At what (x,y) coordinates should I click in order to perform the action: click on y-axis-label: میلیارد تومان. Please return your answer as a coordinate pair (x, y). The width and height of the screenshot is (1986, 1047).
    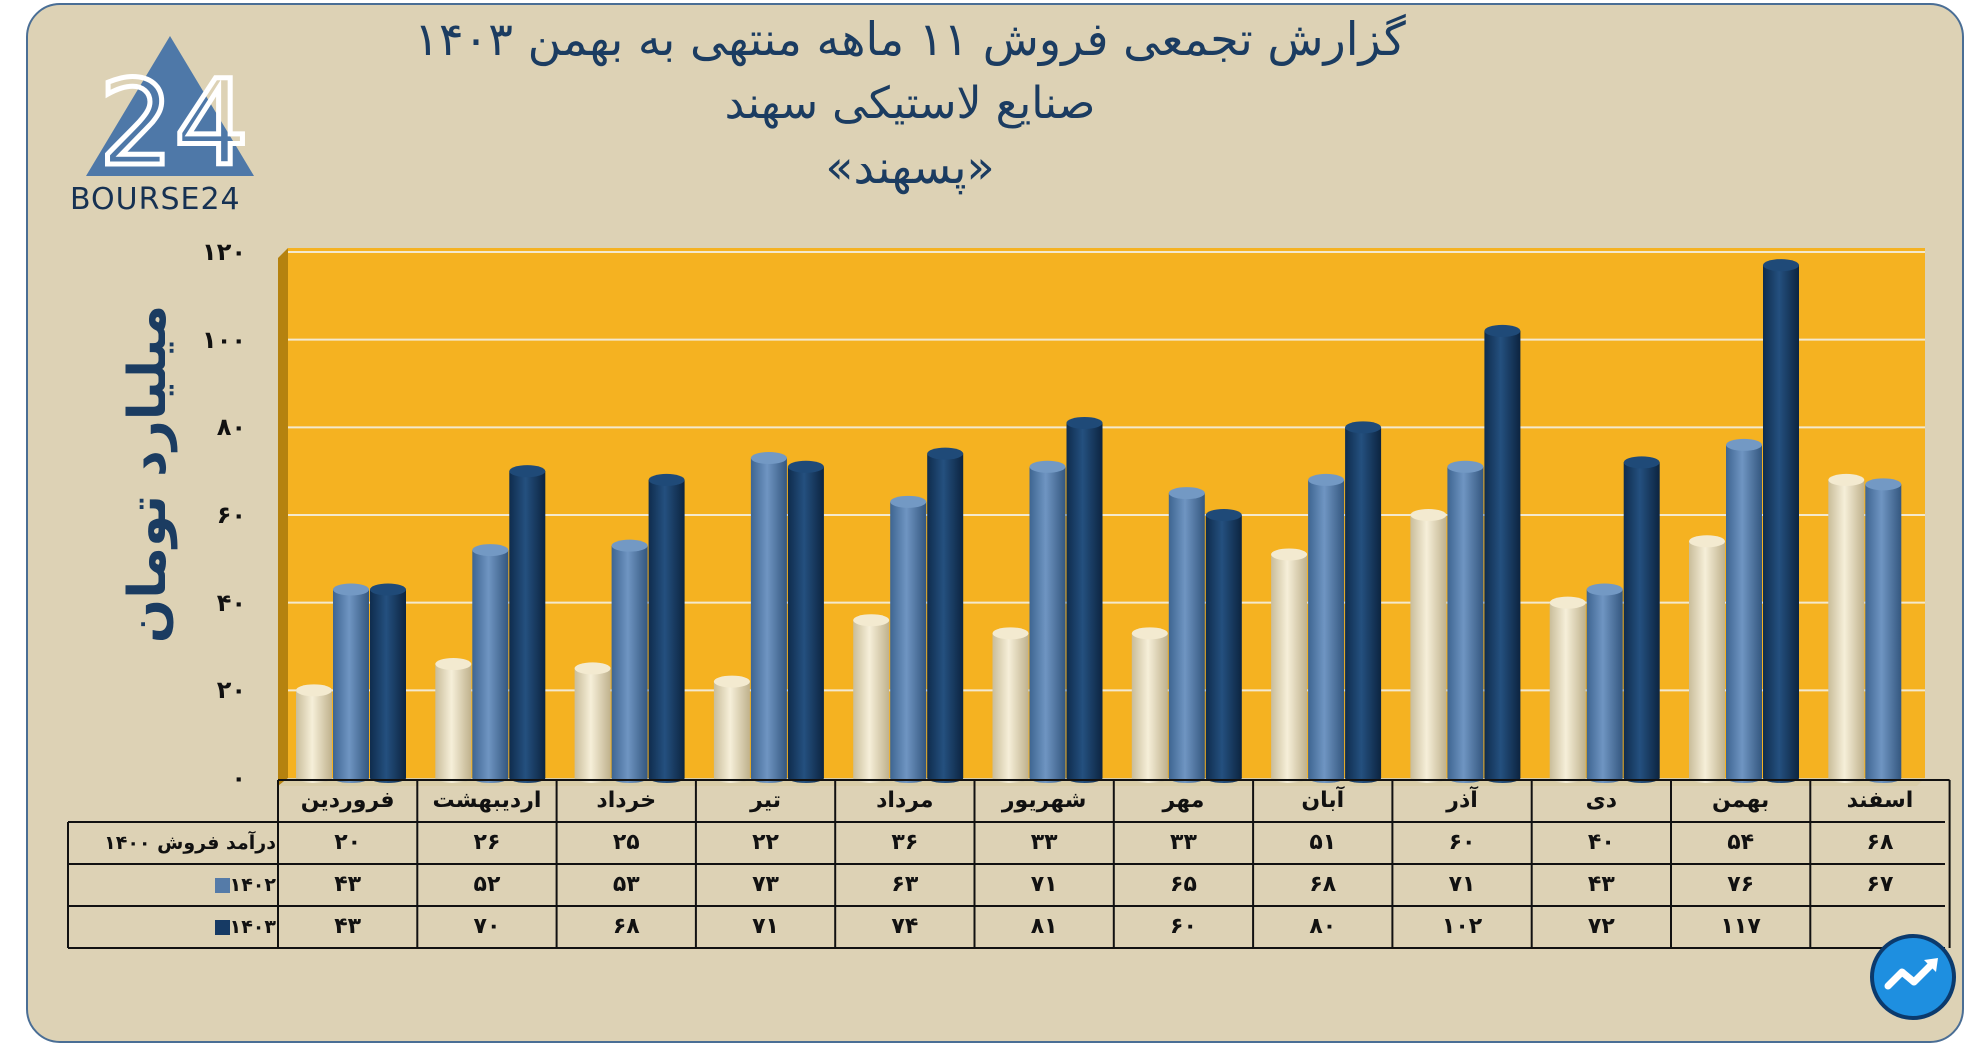
    Looking at the image, I should click on (148, 474).